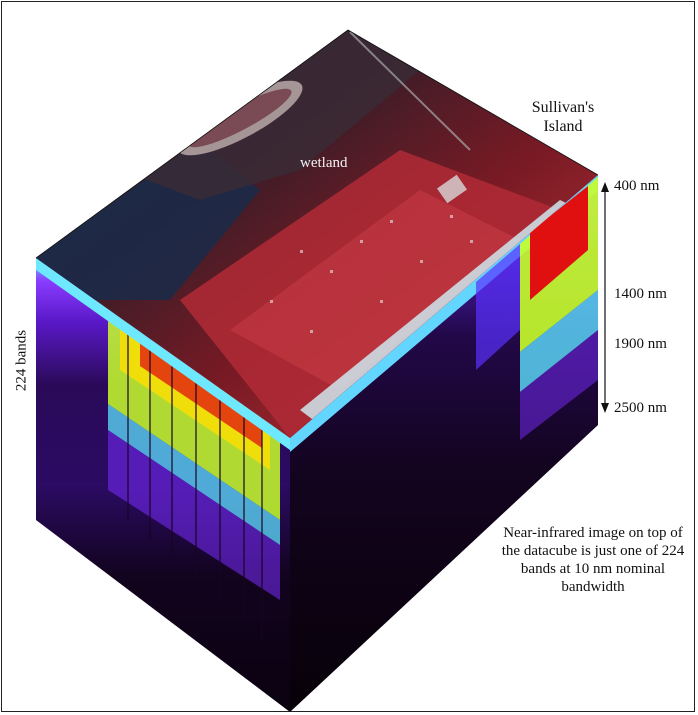 The image size is (698, 715). Describe the element at coordinates (21, 360) in the screenshot. I see `bands-label: 224 bands` at that location.